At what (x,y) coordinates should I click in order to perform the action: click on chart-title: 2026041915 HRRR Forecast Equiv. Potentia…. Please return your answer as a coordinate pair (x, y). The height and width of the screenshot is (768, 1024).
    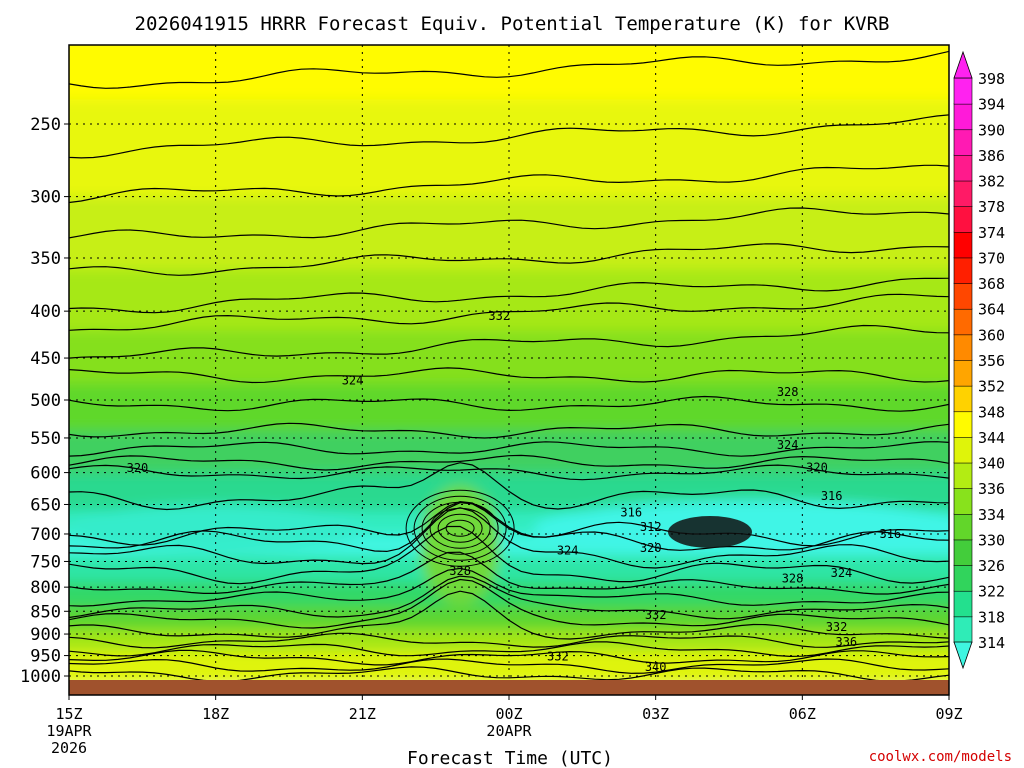
    Looking at the image, I should click on (512, 24).